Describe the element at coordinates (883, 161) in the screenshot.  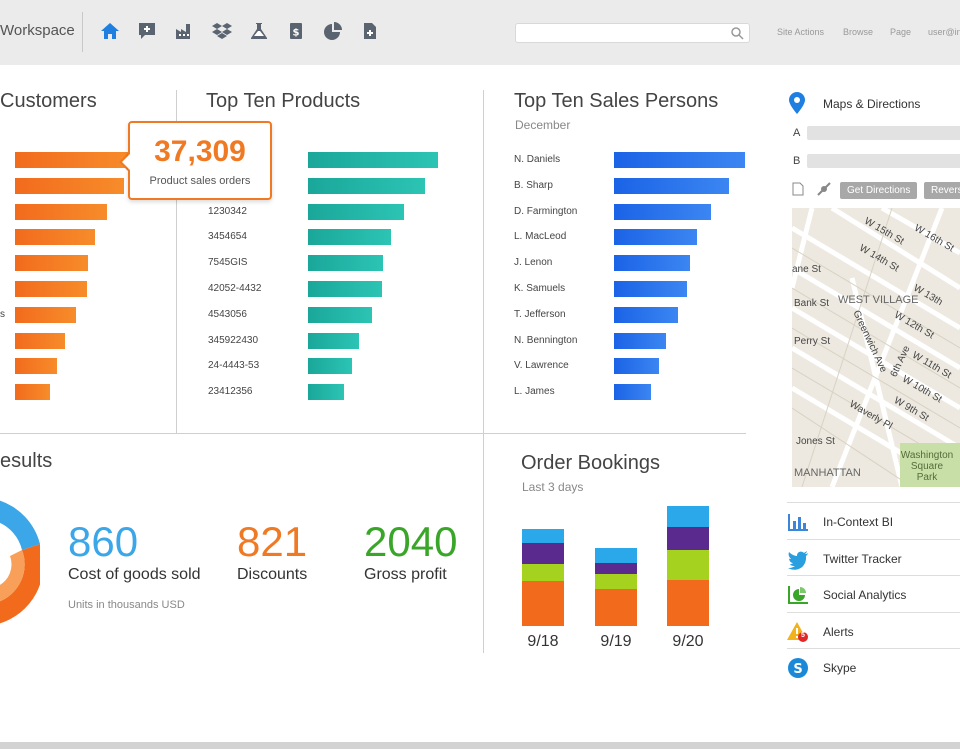
I see `point-b-input` at that location.